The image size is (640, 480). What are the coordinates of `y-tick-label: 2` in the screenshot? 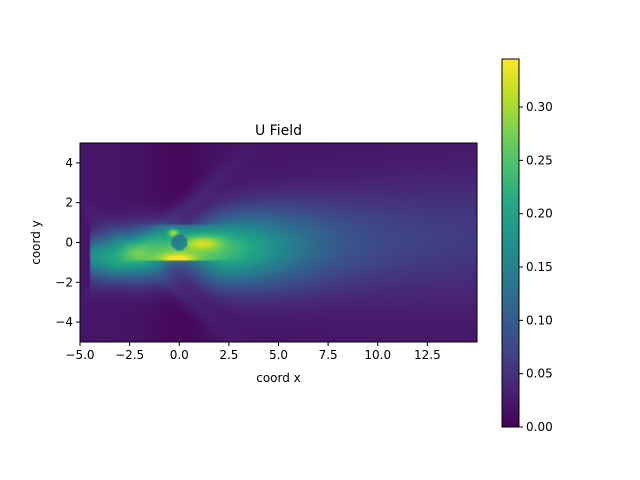 It's located at (69, 203).